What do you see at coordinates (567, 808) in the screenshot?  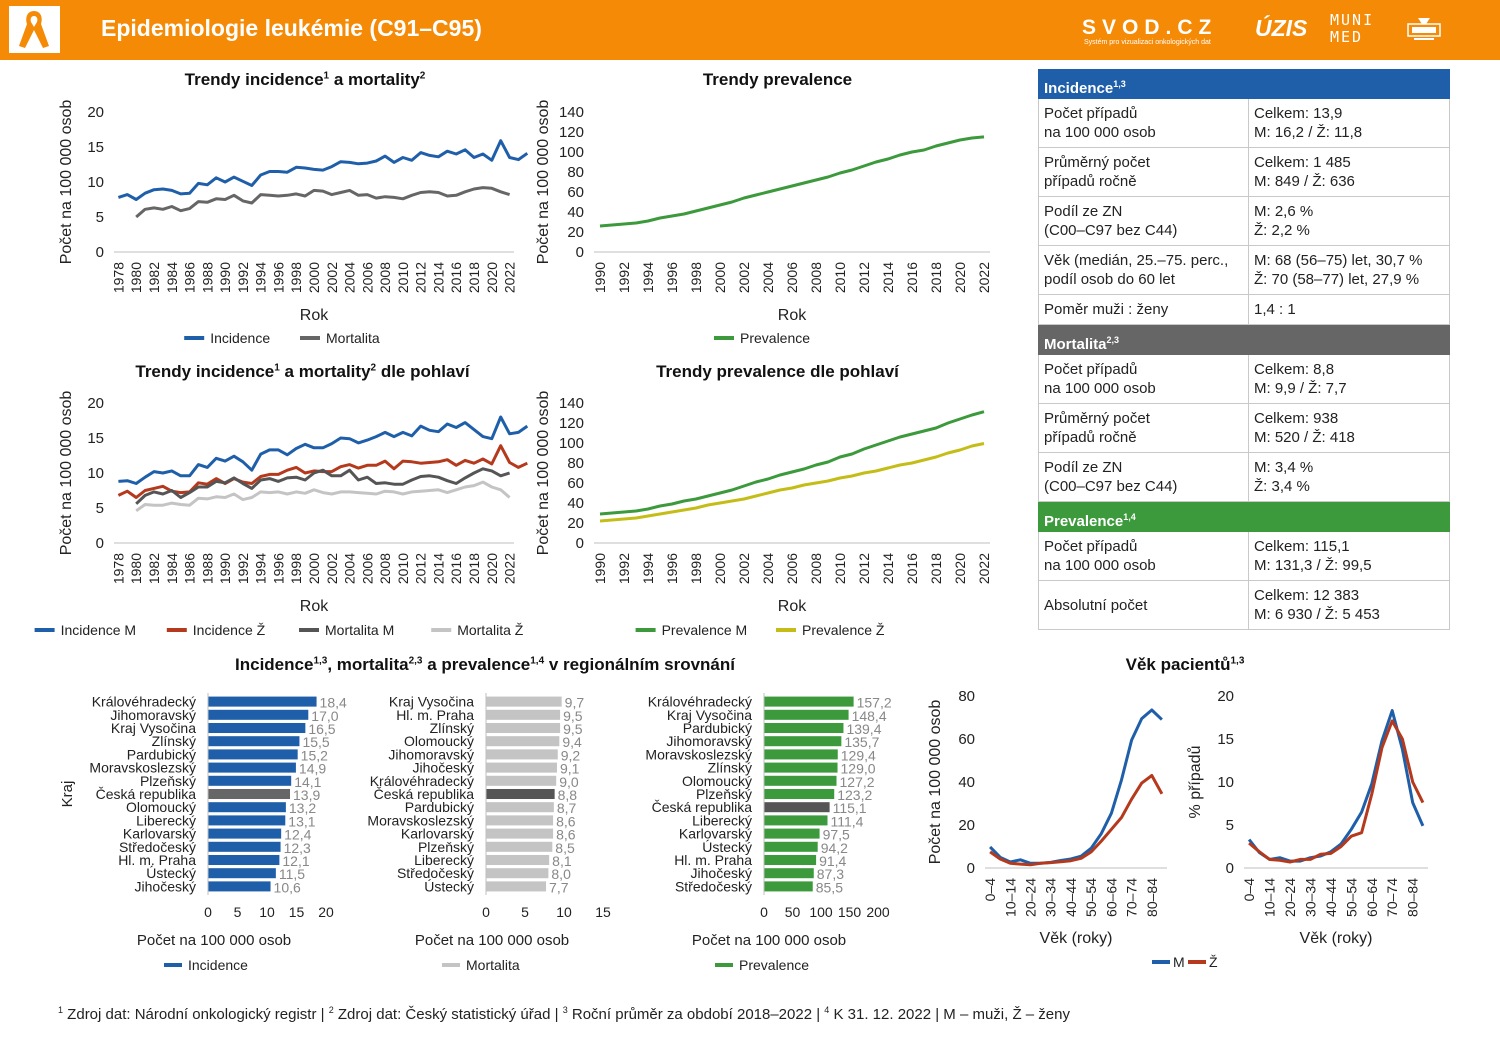 I see `data-label: 8,7` at bounding box center [567, 808].